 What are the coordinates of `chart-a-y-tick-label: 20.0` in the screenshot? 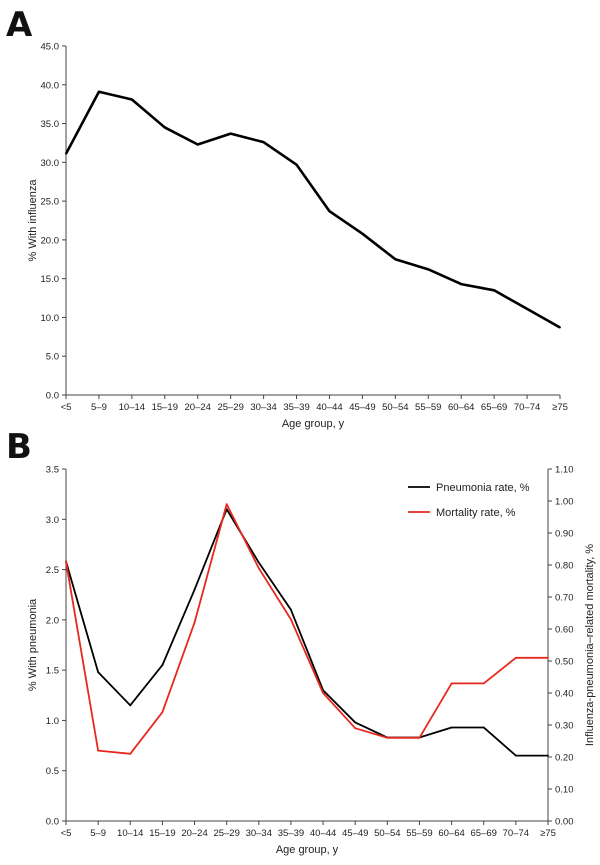 It's located at (50, 240).